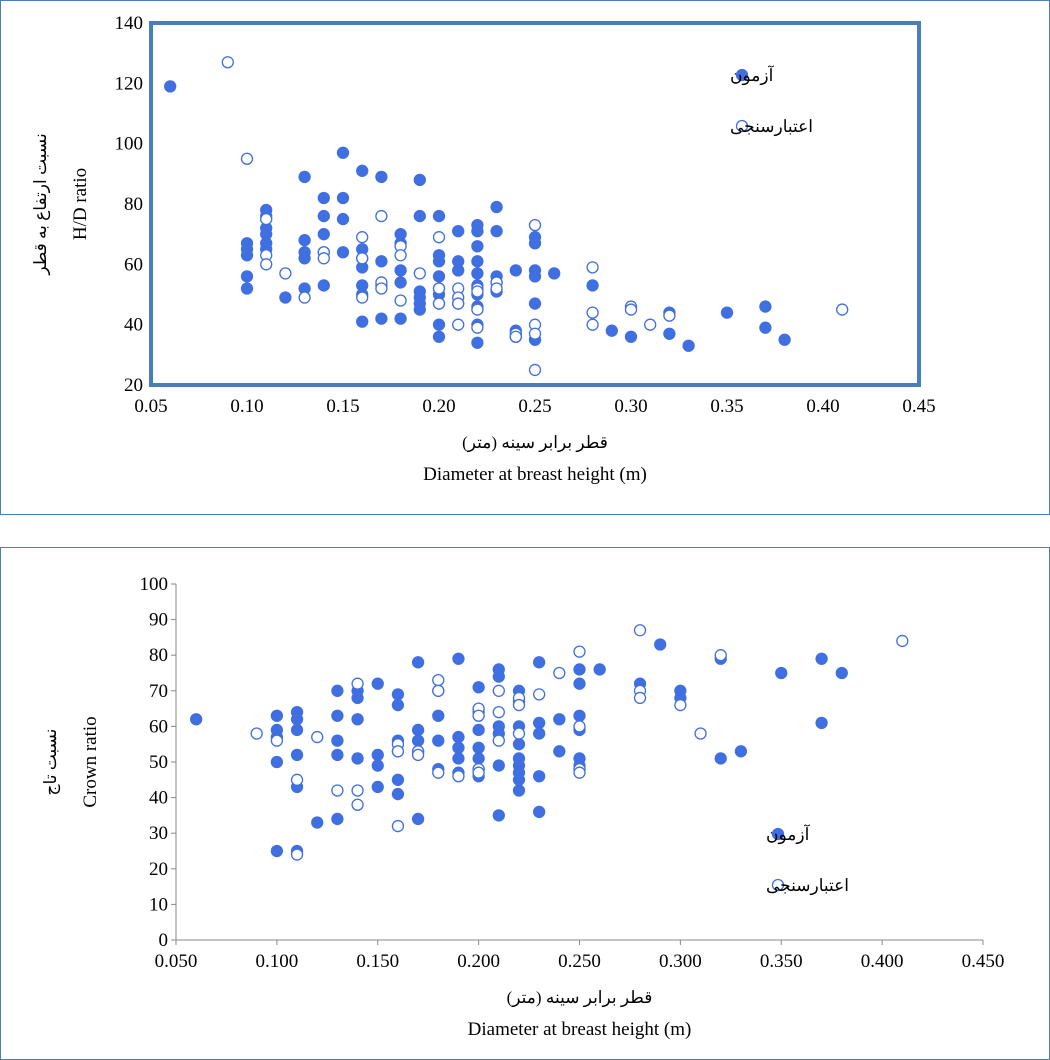 This screenshot has height=1060, width=1050. I want to click on x-tick-label: 0.450, so click(983, 961).